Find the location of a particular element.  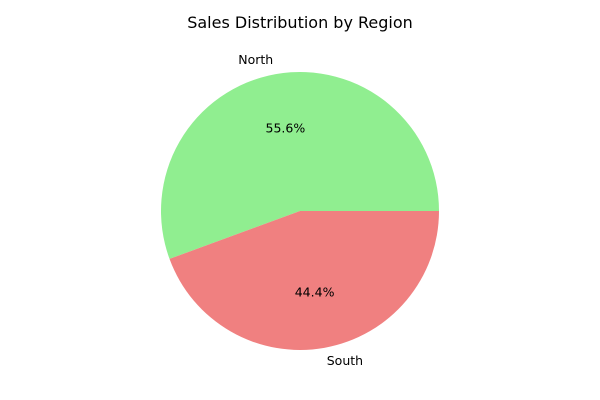

slice-percent-north: 55.6% is located at coordinates (286, 127).